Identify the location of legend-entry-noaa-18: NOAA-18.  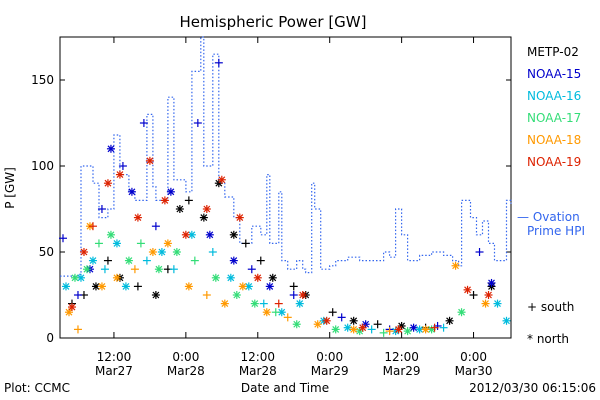
(554, 140).